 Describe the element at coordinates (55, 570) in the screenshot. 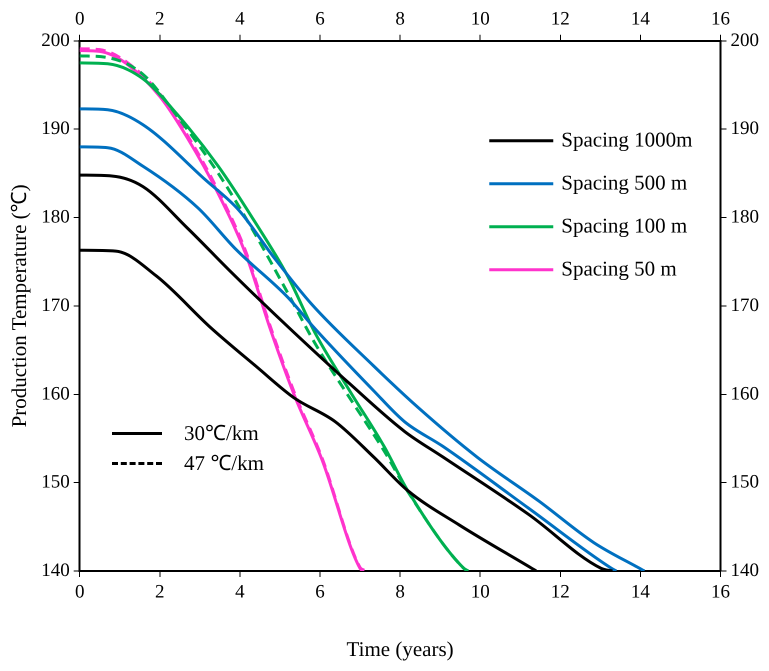

I see `y-tick-label: 140` at that location.